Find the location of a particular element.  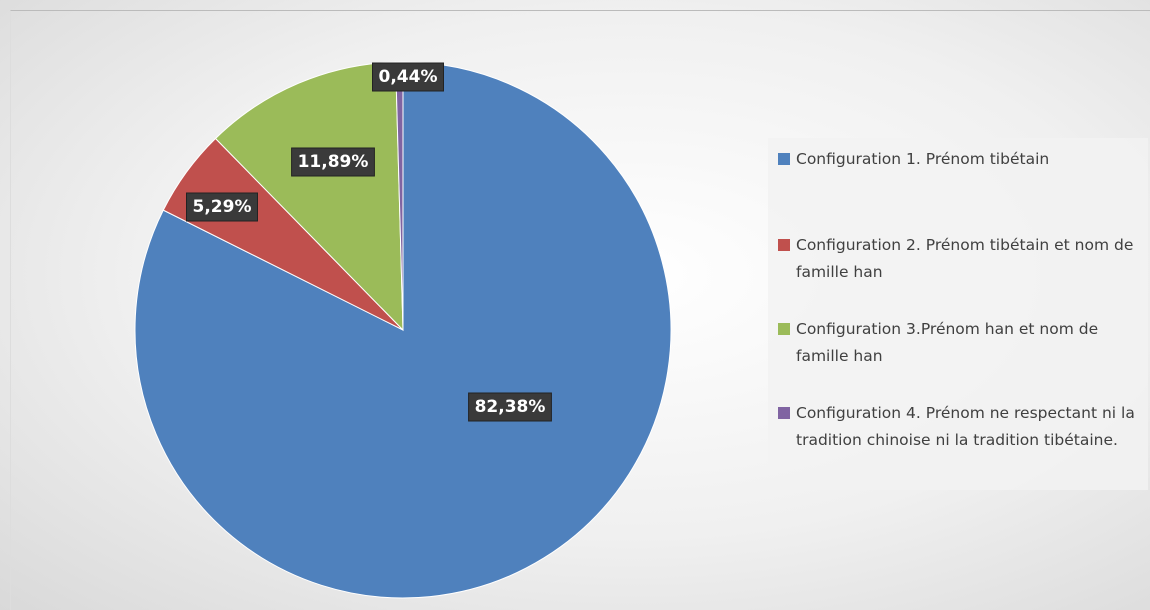

data-label-text: 0,44% is located at coordinates (408, 77).